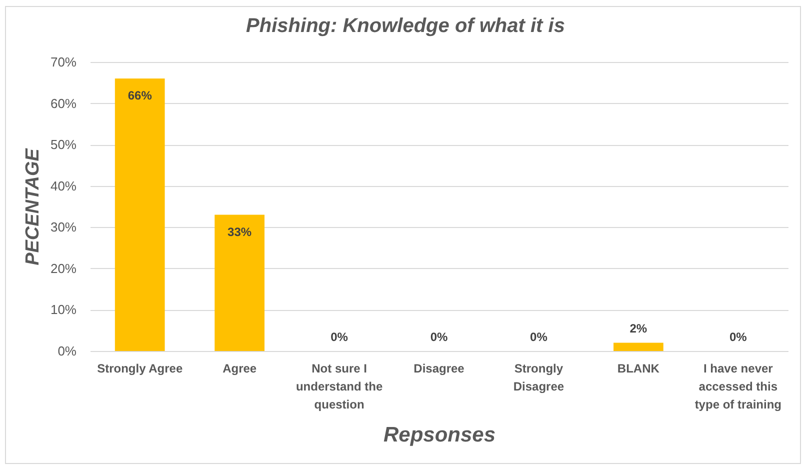 The height and width of the screenshot is (469, 807). I want to click on chart-title: Phishing: Knowledge of what it is, so click(405, 26).